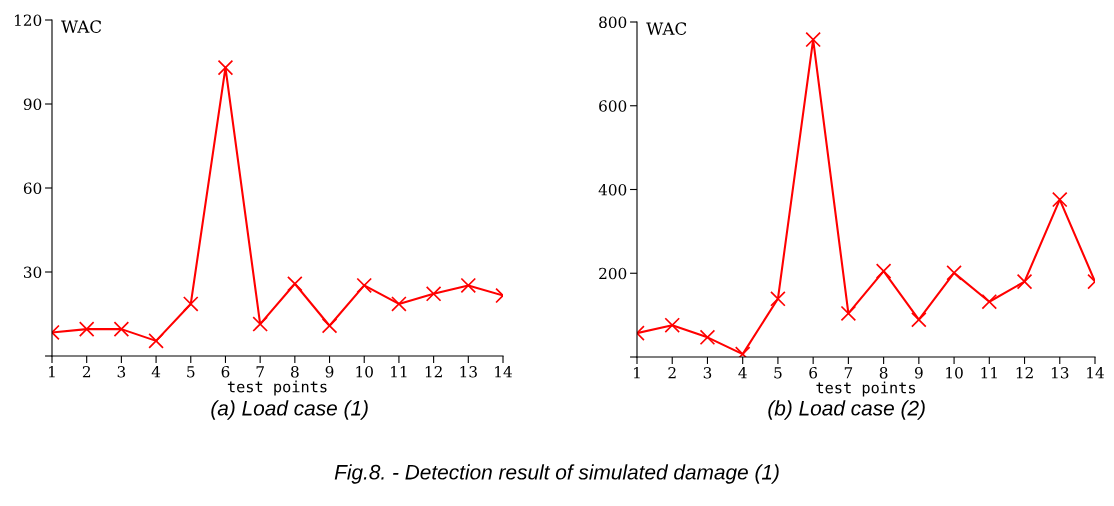 The image size is (1114, 506). What do you see at coordinates (612, 189) in the screenshot?
I see `y-tick-label: 400` at bounding box center [612, 189].